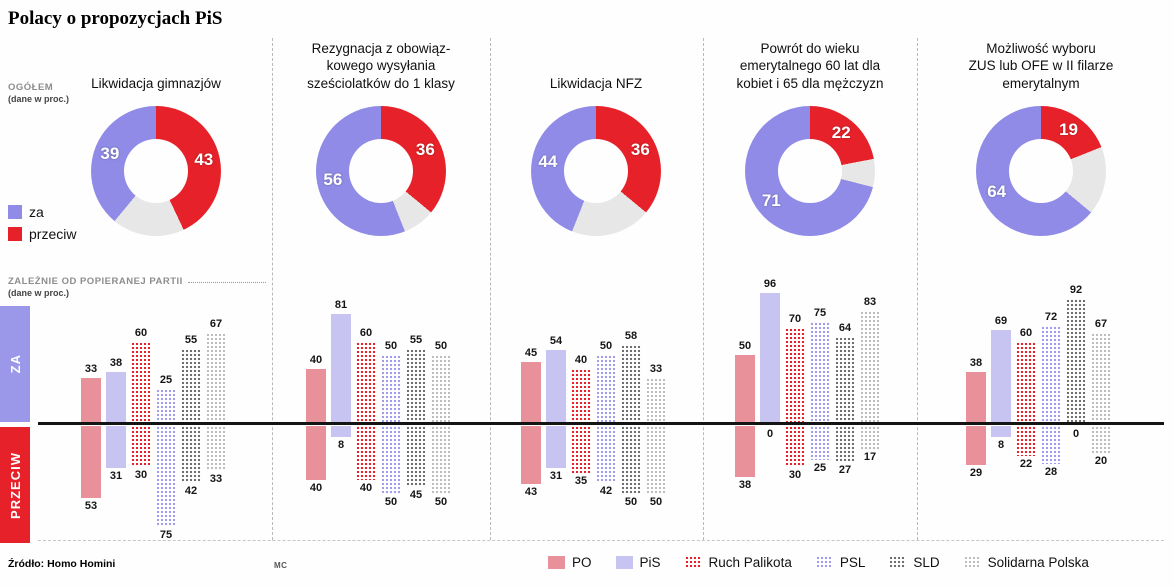  Describe the element at coordinates (15, 364) in the screenshot. I see `za-axis-box: ZA` at that location.